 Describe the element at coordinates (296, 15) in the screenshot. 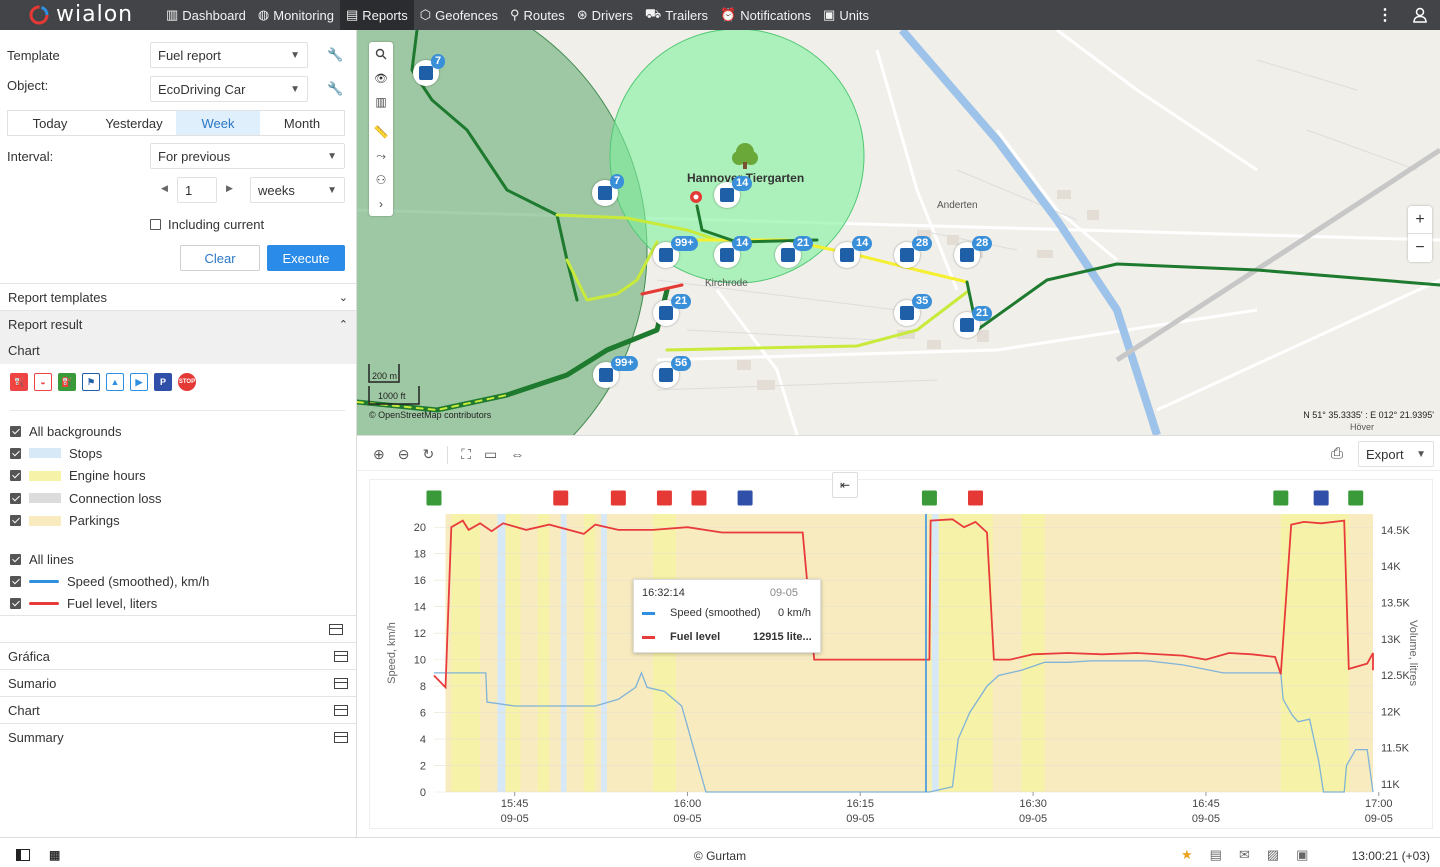

I see `nav-item-monitoring: ◍ Monitoring` at that location.